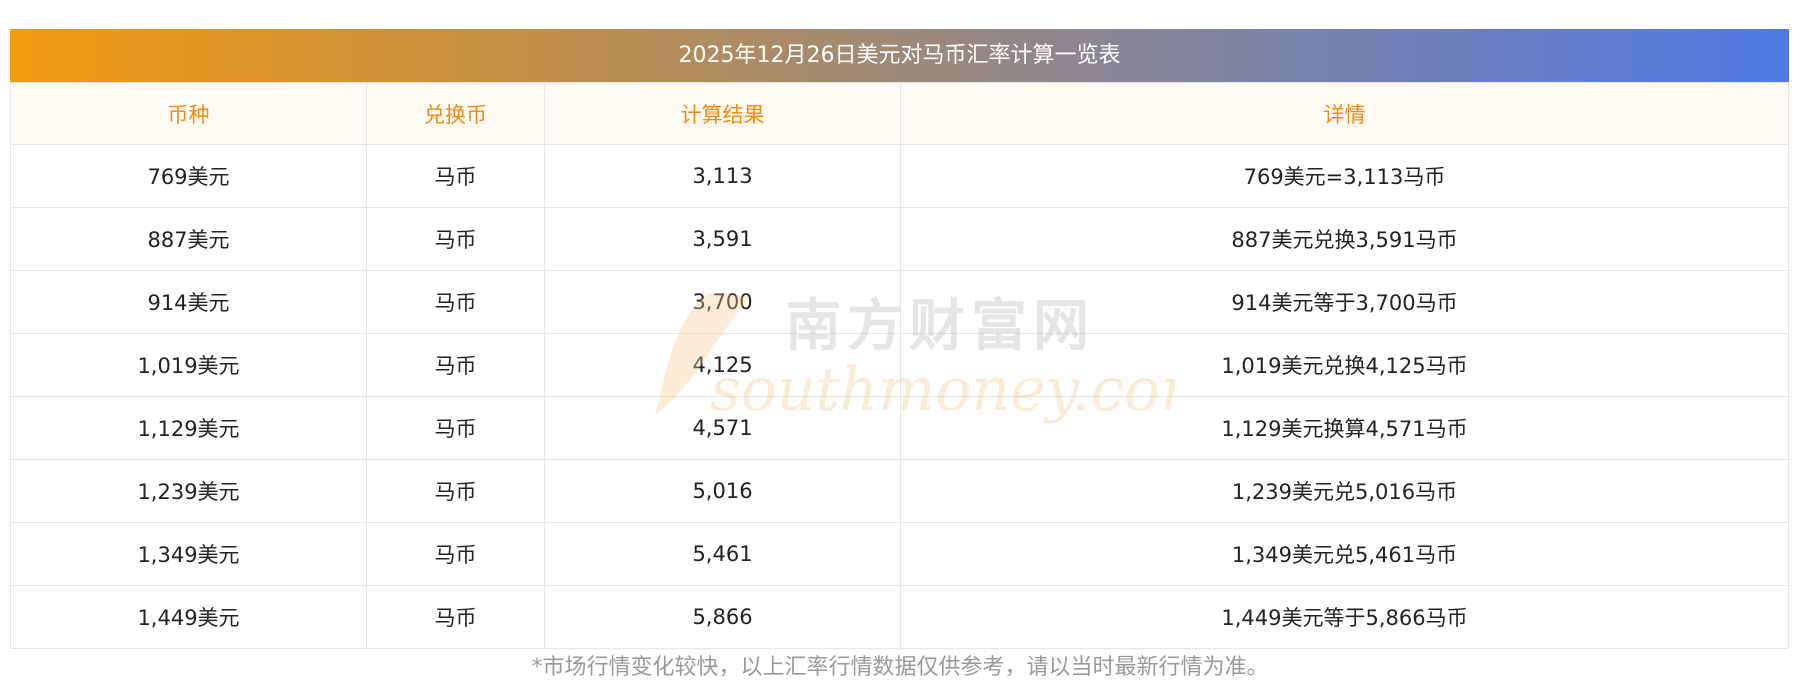 The width and height of the screenshot is (1800, 697). I want to click on cell-currency: 1,019美元, so click(188, 365).